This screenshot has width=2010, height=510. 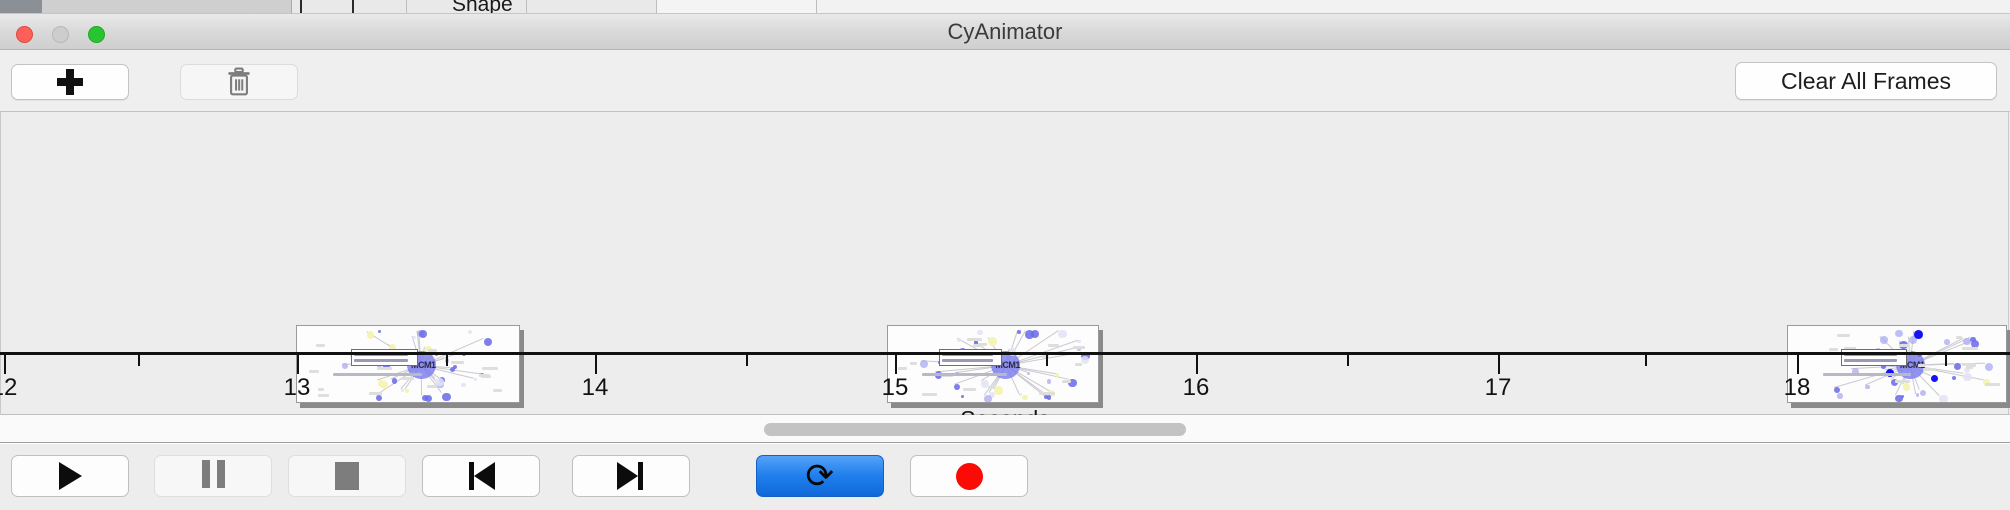 What do you see at coordinates (96, 34) in the screenshot?
I see `maximize-button` at bounding box center [96, 34].